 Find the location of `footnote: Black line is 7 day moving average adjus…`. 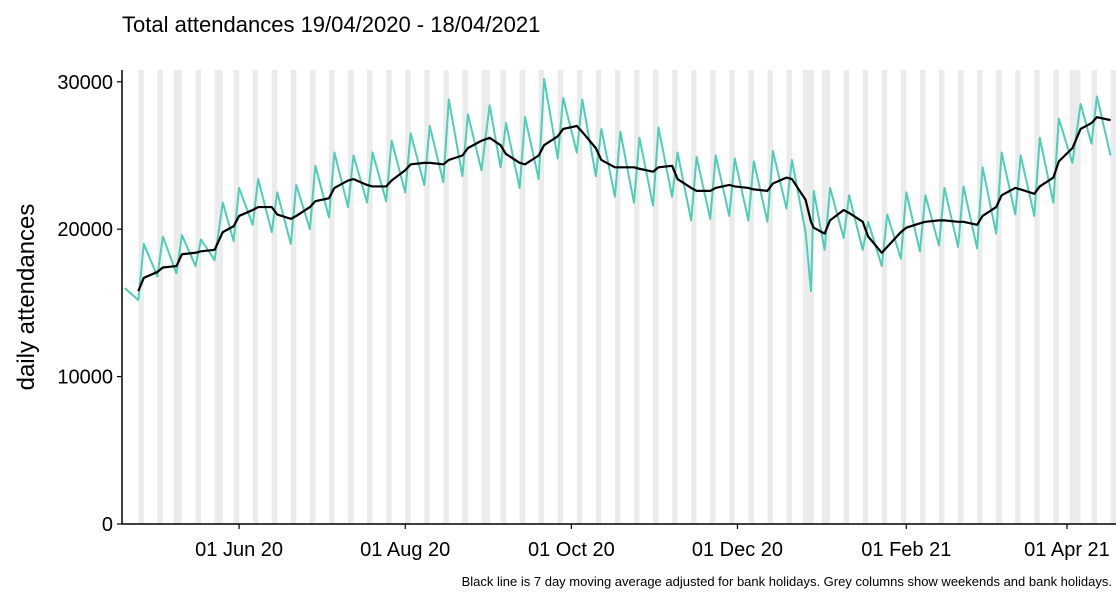

footnote: Black line is 7 day moving average adjus… is located at coordinates (787, 581).